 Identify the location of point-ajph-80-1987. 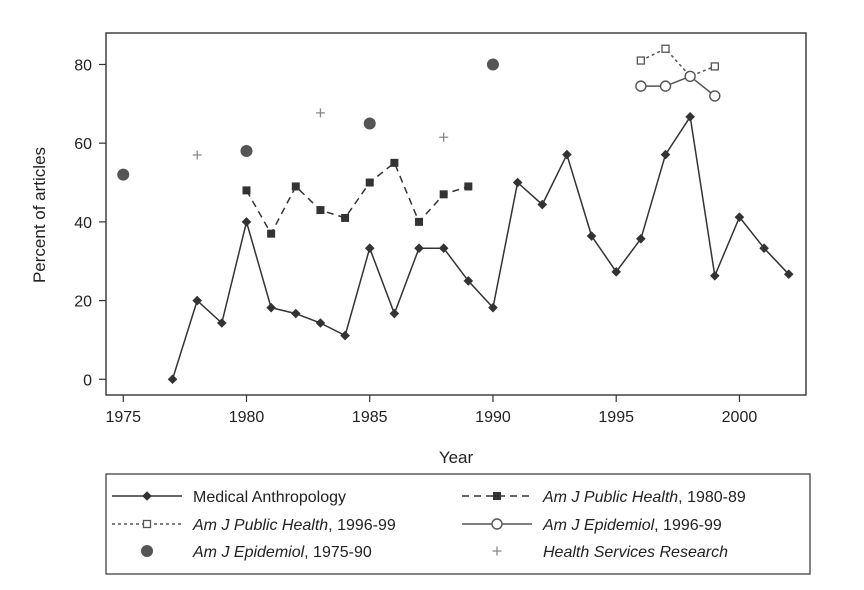
(419, 221).